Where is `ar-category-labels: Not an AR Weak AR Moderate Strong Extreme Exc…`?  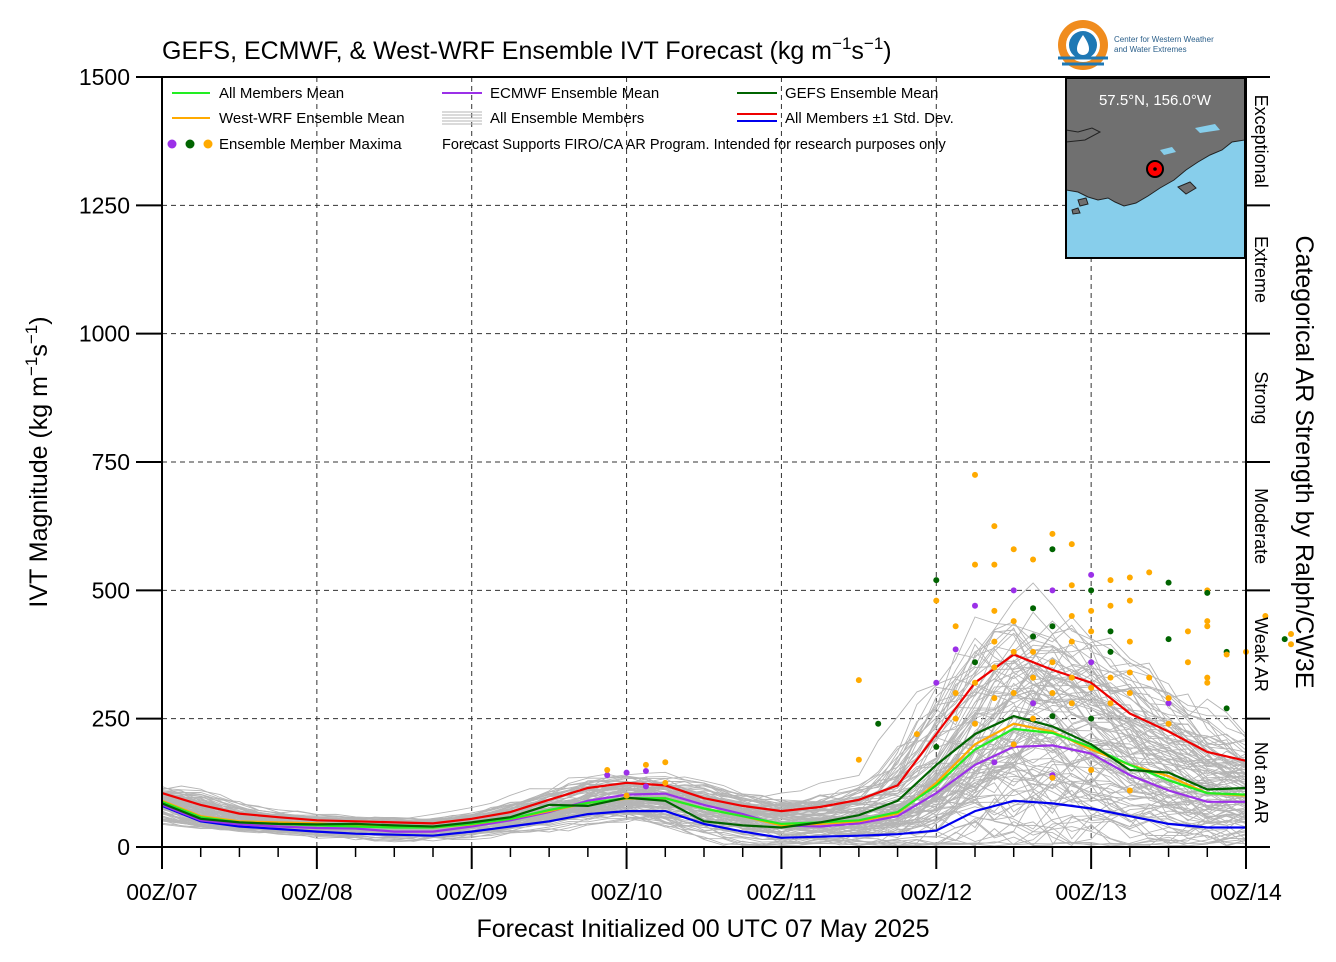
ar-category-labels: Not an AR Weak AR Moderate Strong Extreme Exc… is located at coordinates (1261, 459).